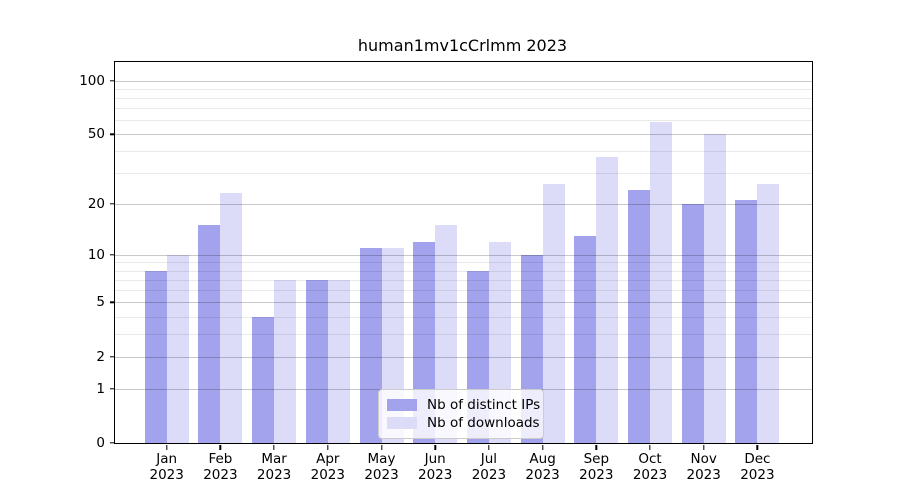 The image size is (900, 500). What do you see at coordinates (274, 467) in the screenshot?
I see `x-tick-label-mar: Mar 2023` at bounding box center [274, 467].